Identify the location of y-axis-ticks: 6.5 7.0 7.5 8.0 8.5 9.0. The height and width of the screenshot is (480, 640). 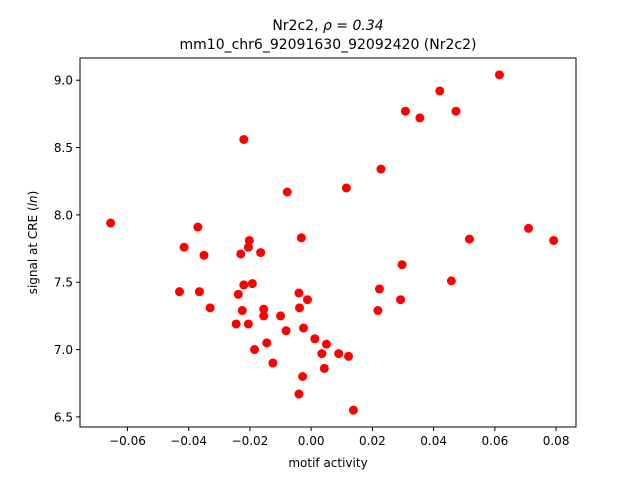
(67, 249).